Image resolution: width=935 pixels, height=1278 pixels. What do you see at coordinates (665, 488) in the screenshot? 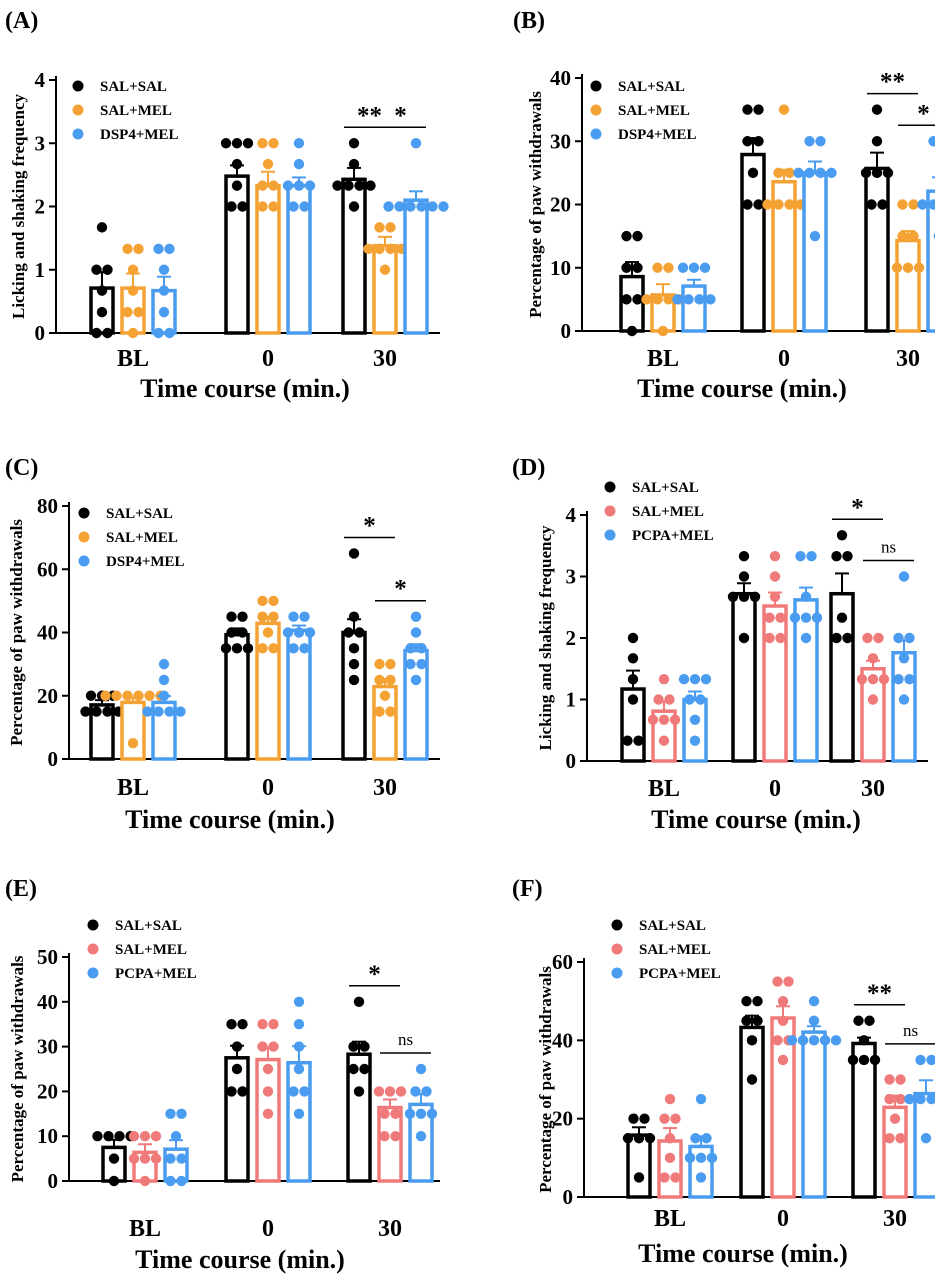
I see `legend-label: SAL+SAL` at bounding box center [665, 488].